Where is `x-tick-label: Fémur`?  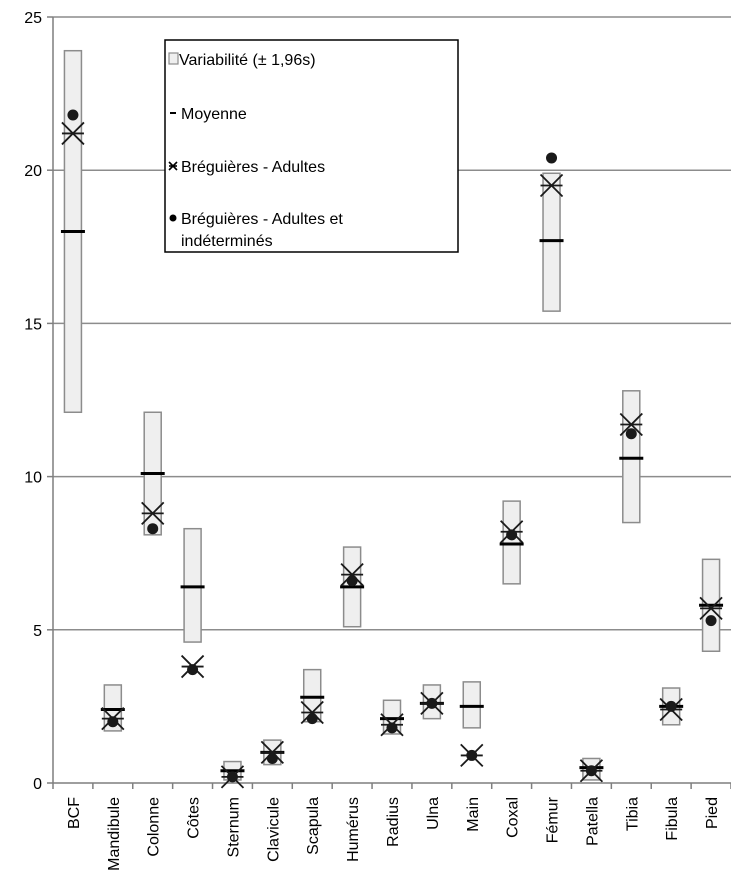 x-tick-label: Fémur is located at coordinates (553, 819).